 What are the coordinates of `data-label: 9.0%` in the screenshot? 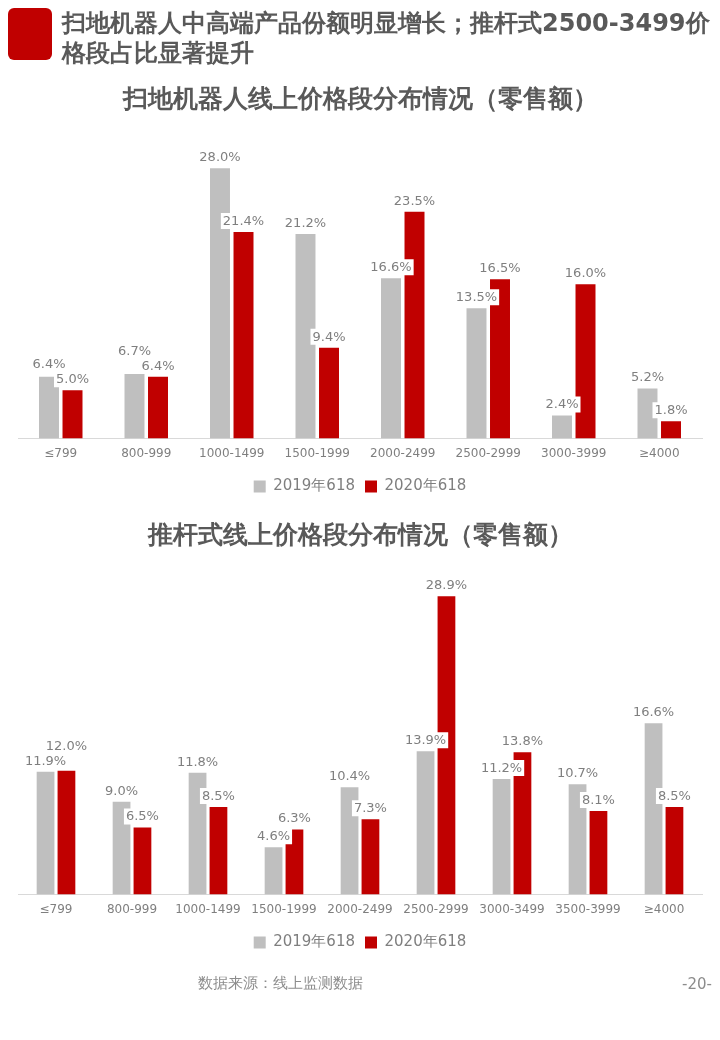 It's located at (122, 790).